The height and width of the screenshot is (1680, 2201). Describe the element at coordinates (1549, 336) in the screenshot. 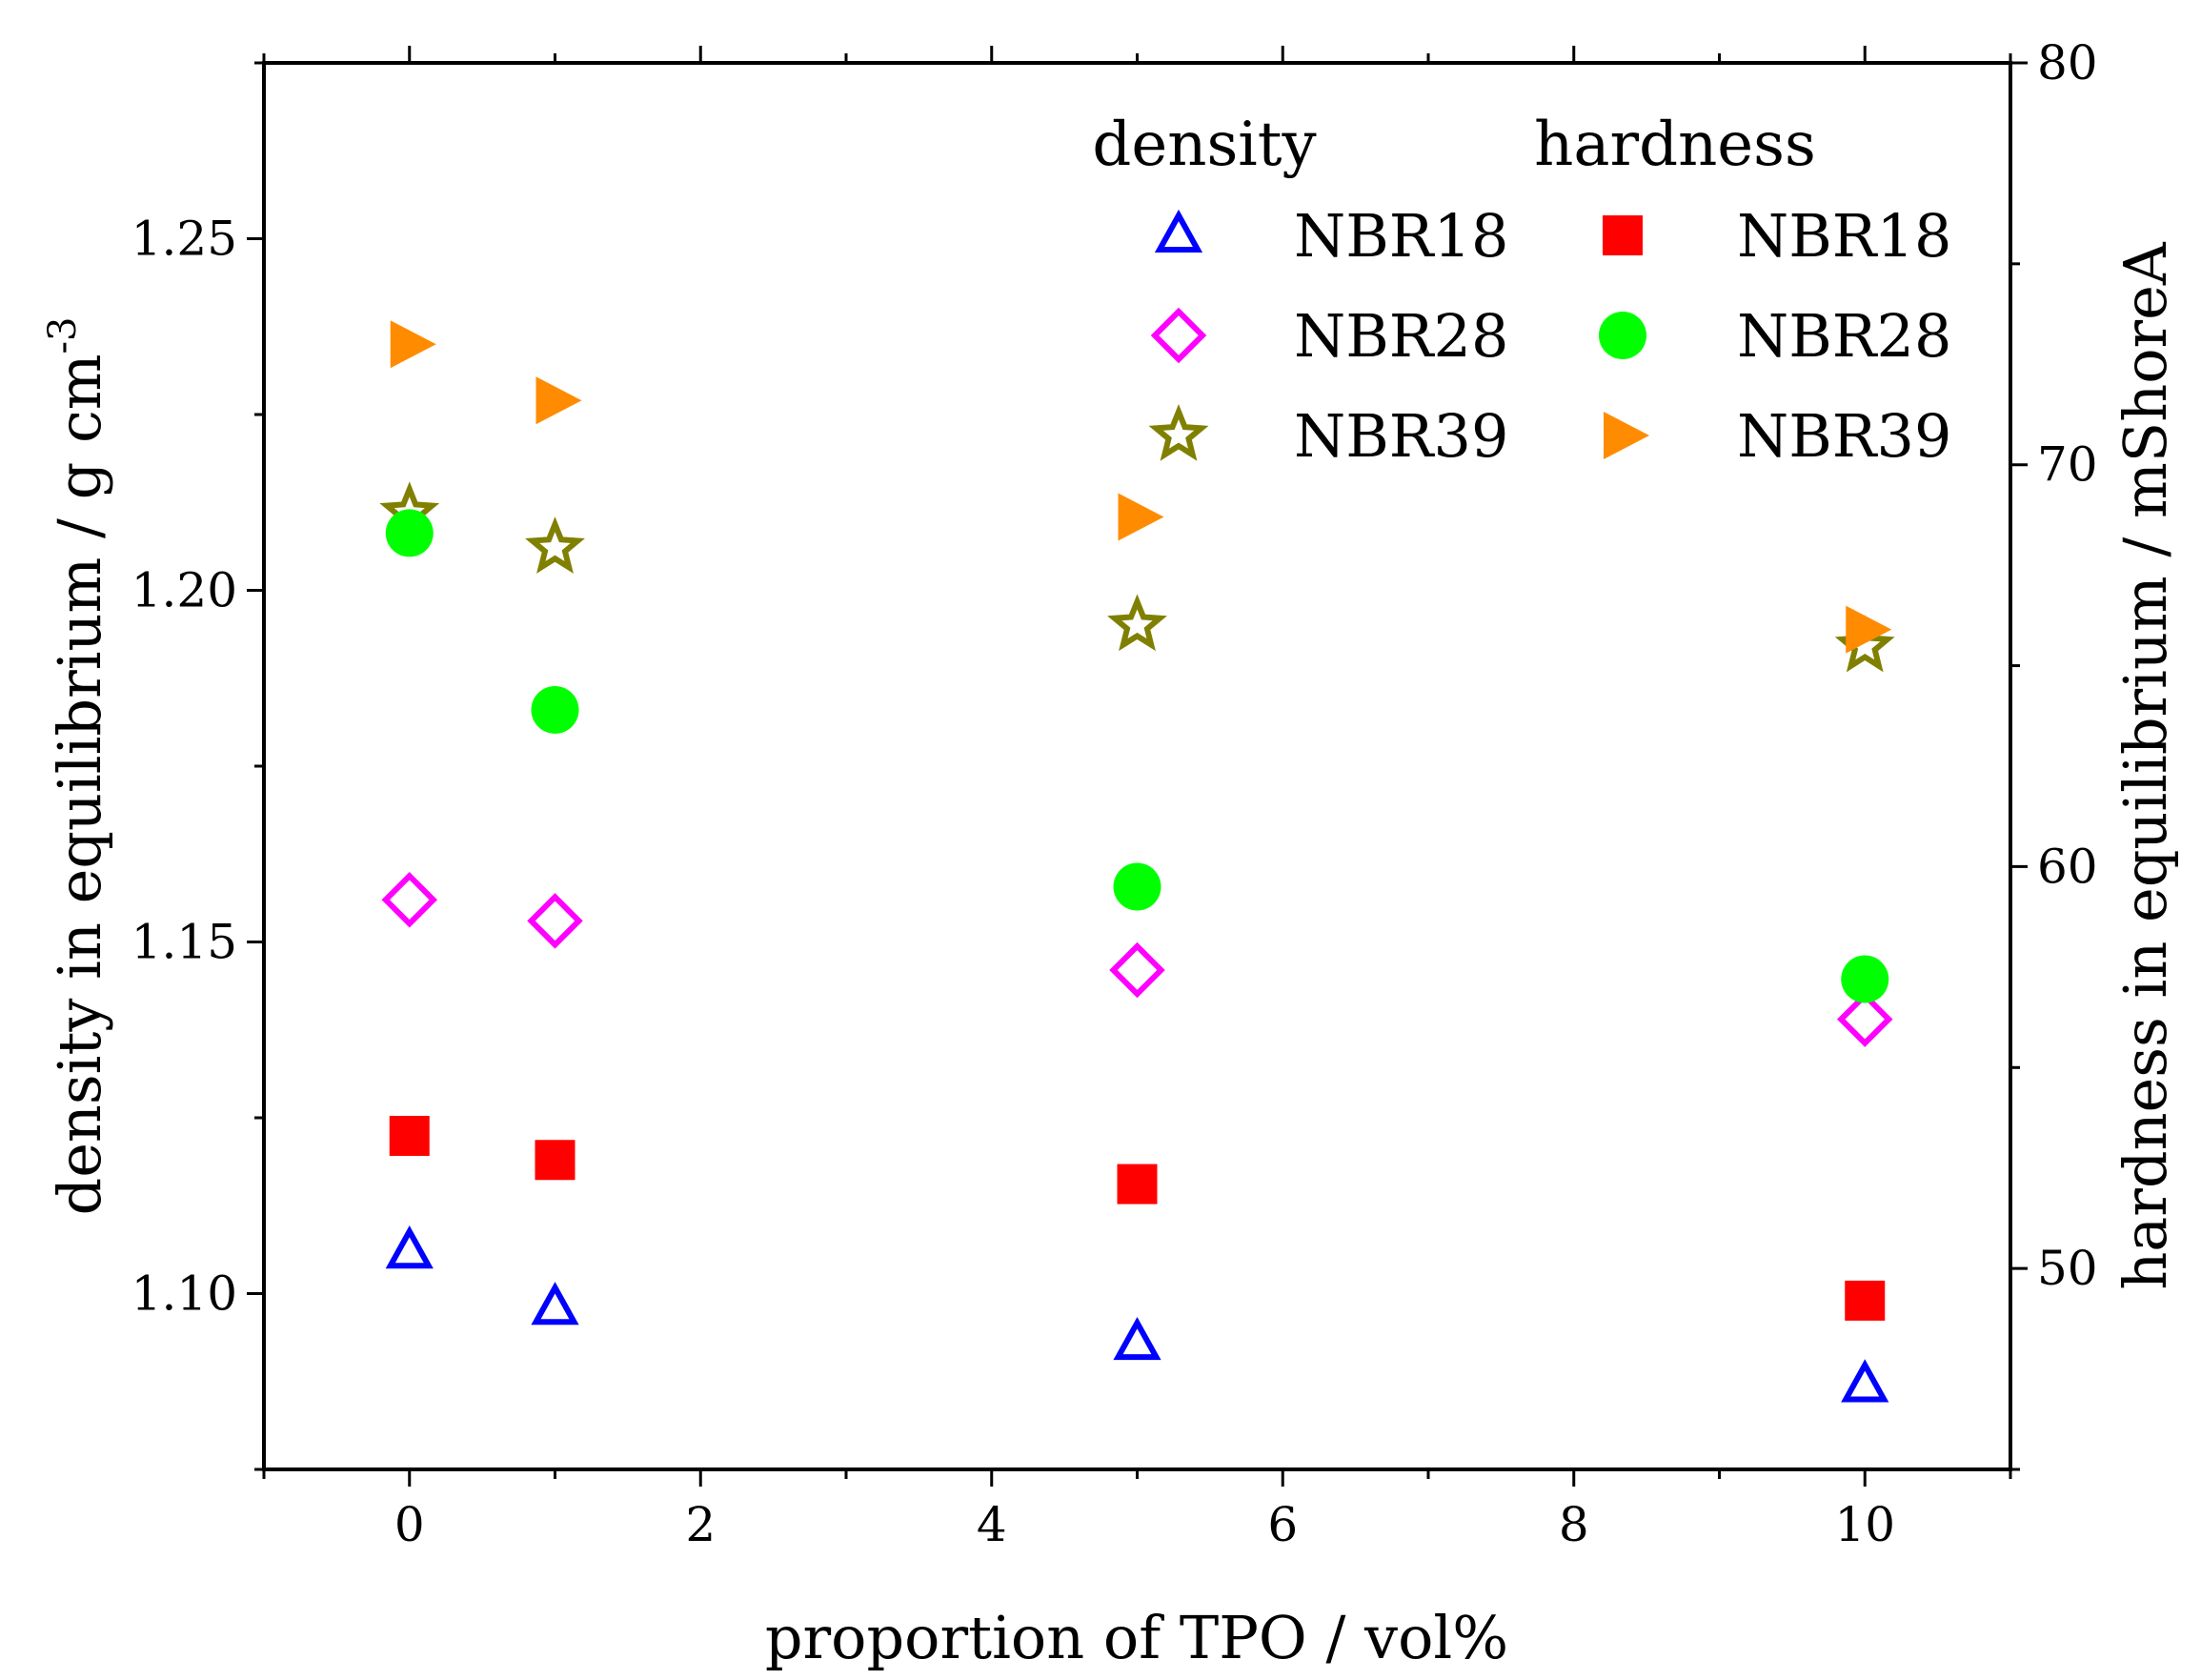

I see `legend-items: NBR18 NBR28 NBR39 NBR18 NBR28 NBR39` at that location.